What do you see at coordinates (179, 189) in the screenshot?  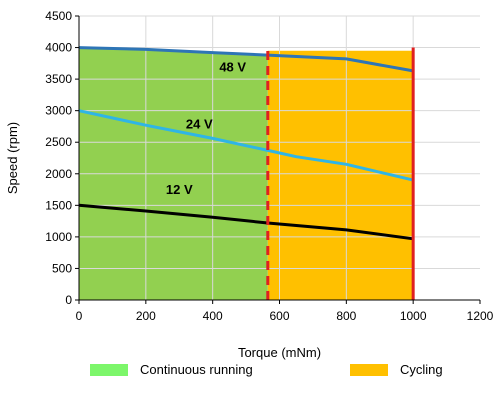 I see `series-label-12-v: 12 V` at bounding box center [179, 189].